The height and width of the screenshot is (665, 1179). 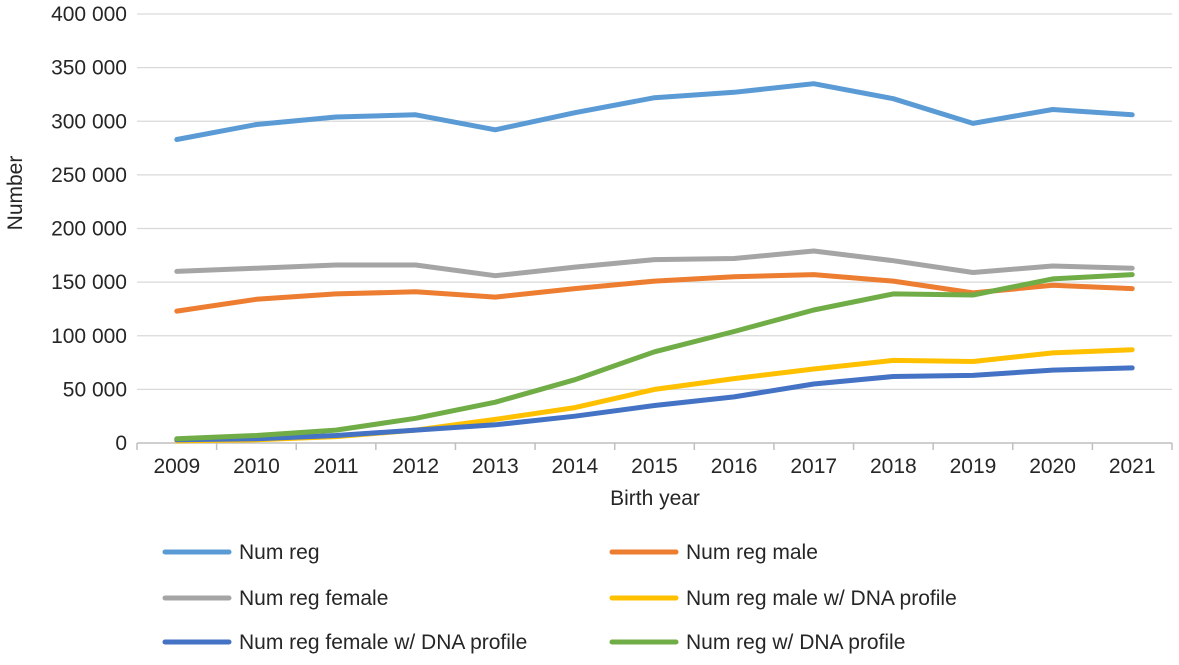 I want to click on x-tick-label: 2009, so click(x=176, y=466).